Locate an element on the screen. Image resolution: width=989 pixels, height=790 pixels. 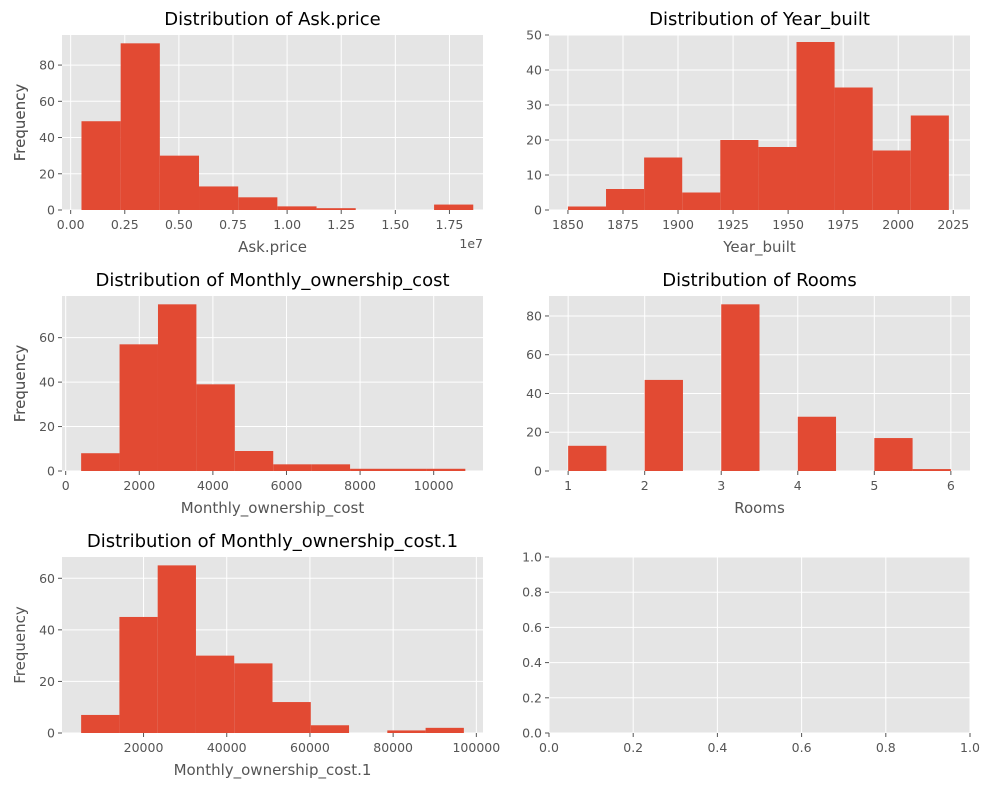
x-axis-label: Monthly_ownership_cost.1 is located at coordinates (273, 770).